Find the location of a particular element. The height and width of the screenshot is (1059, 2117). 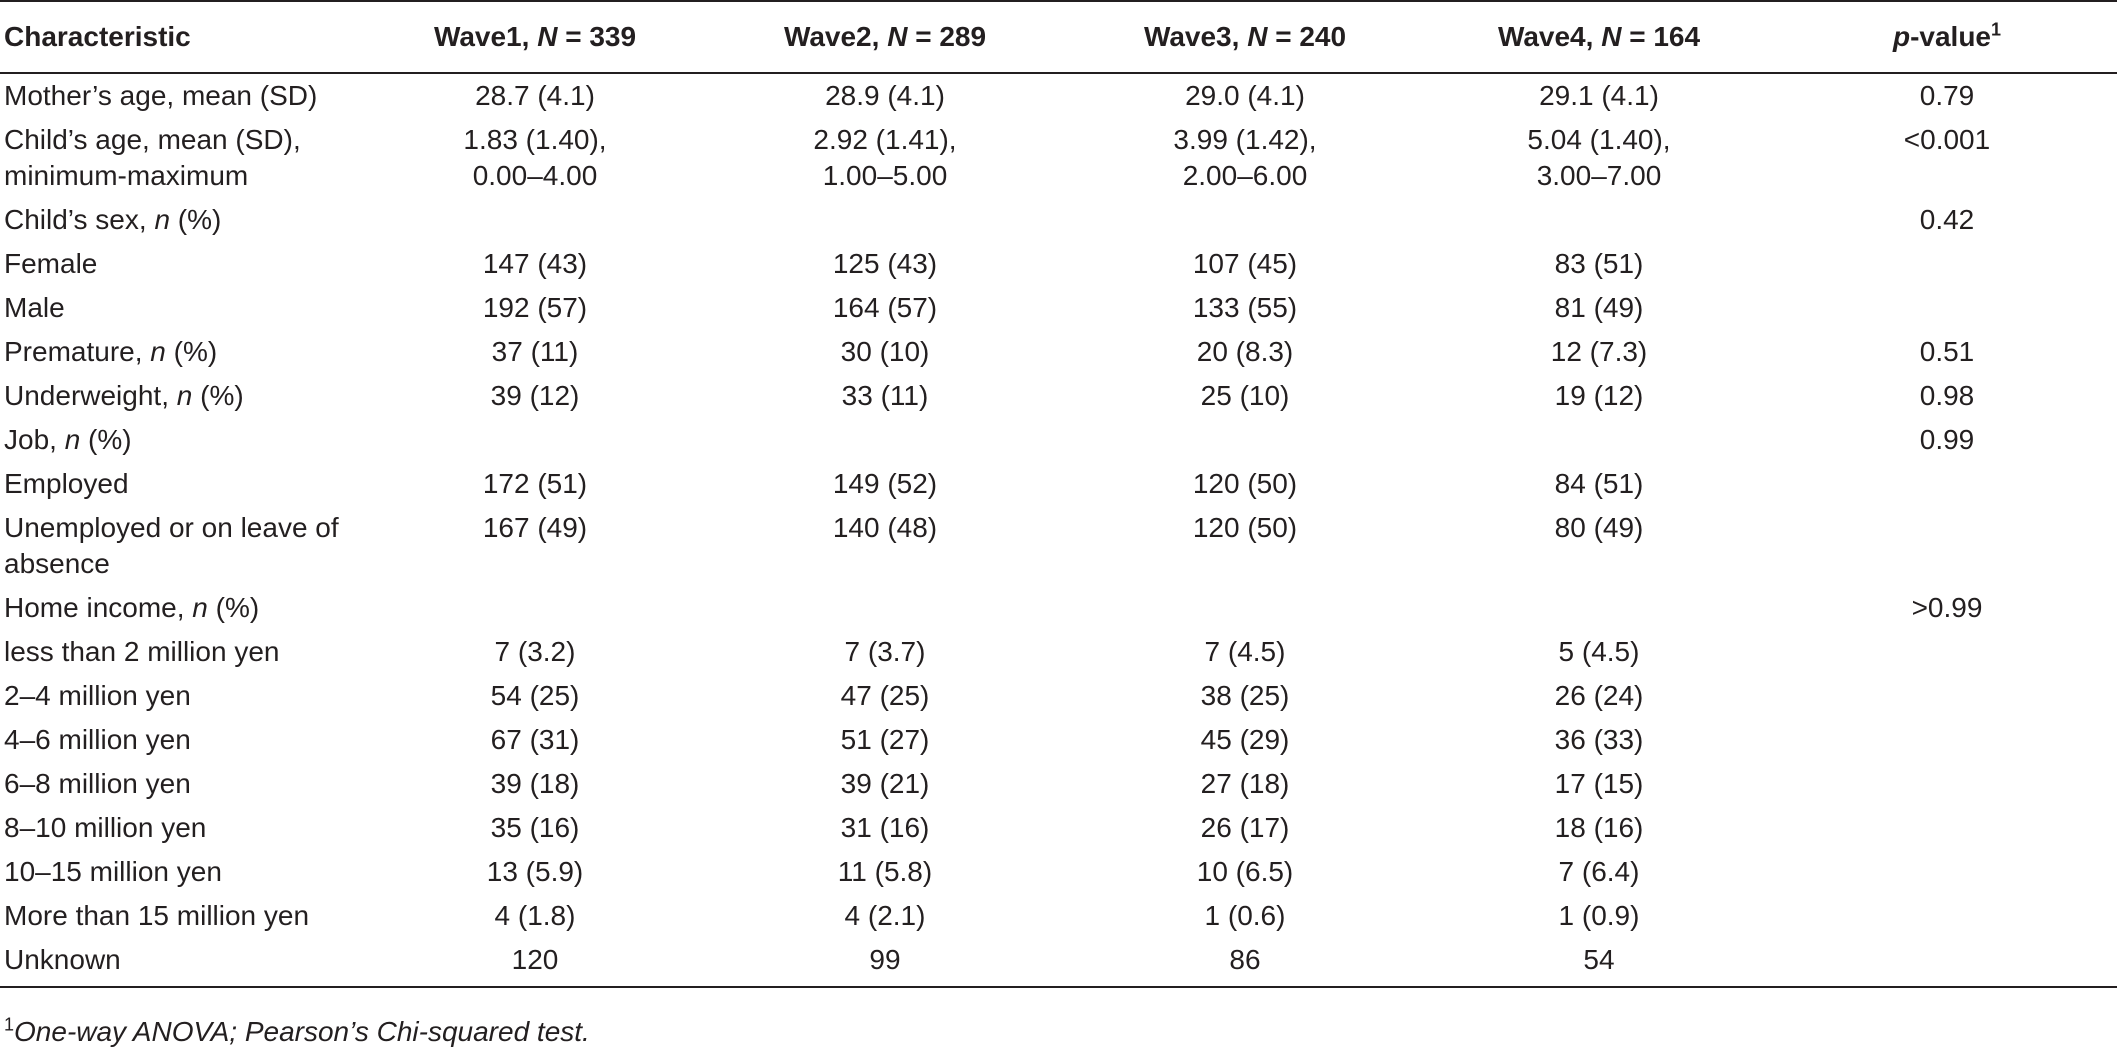

wave1-cell: 39 (18) is located at coordinates (535, 783).